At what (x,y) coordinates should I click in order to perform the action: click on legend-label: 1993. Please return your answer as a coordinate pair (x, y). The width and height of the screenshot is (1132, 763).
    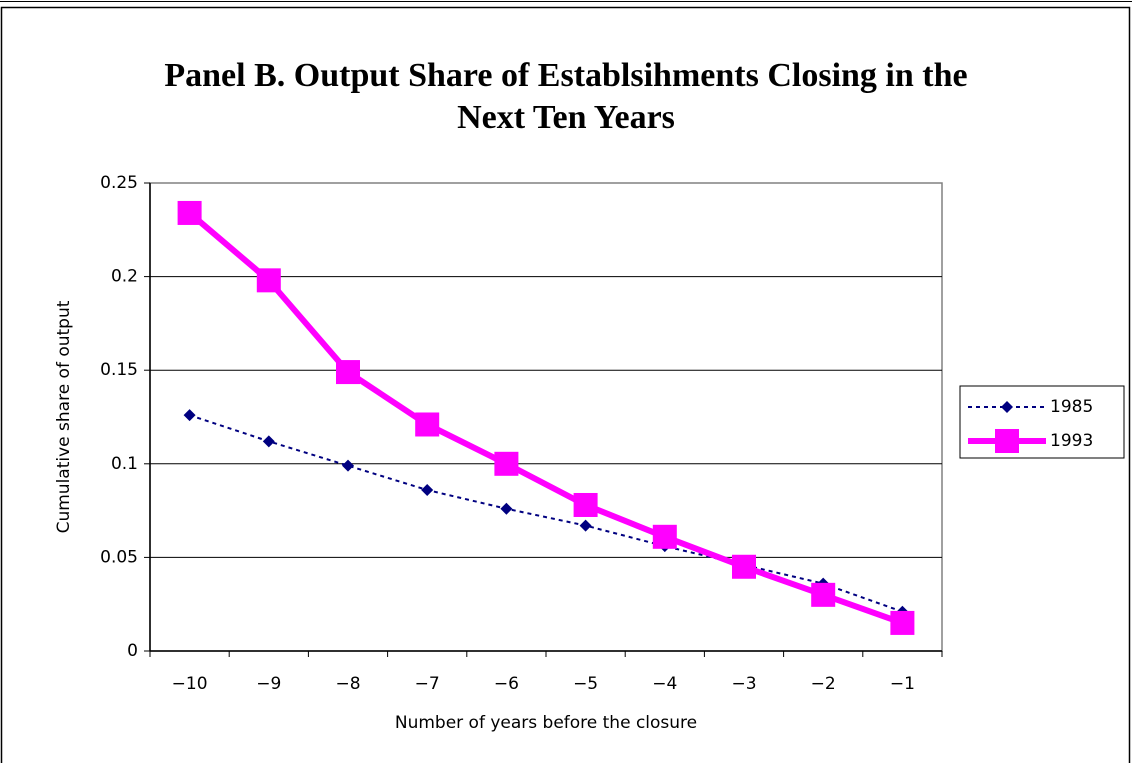
    Looking at the image, I should click on (1071, 441).